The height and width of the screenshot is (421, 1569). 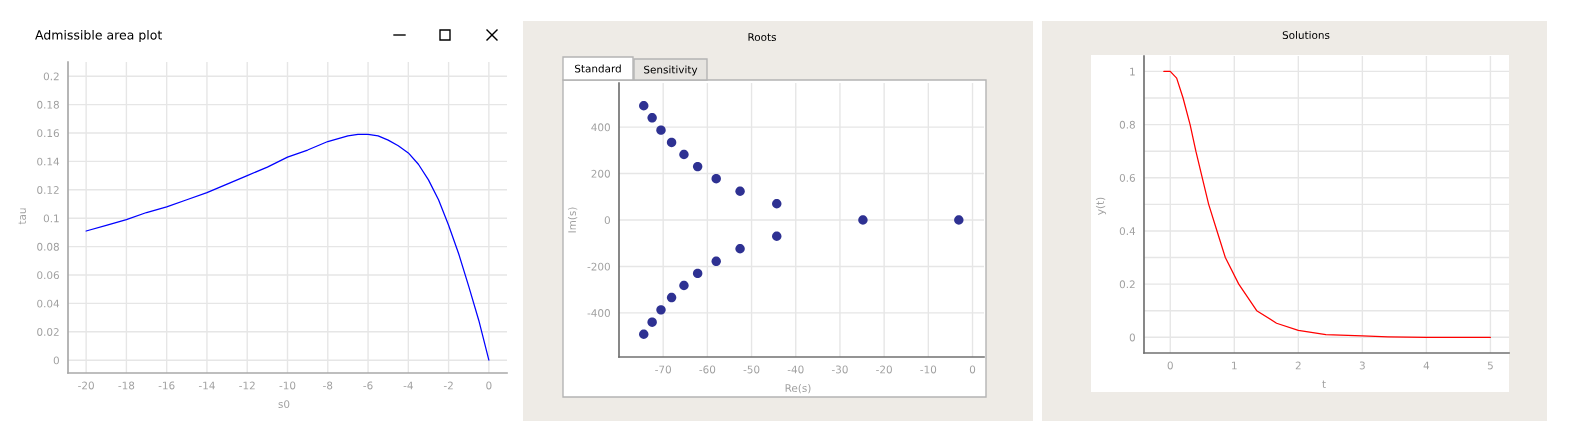 I want to click on y-tick-label: -200, so click(x=598, y=266).